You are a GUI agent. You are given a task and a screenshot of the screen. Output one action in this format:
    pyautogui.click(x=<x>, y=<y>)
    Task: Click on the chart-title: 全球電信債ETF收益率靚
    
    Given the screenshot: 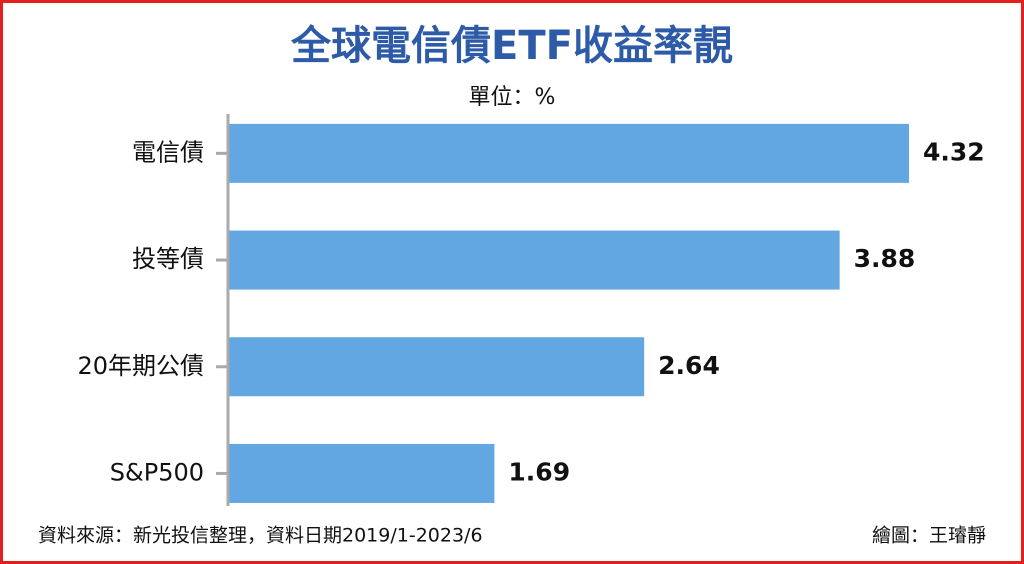 What is the action you would take?
    pyautogui.click(x=511, y=46)
    